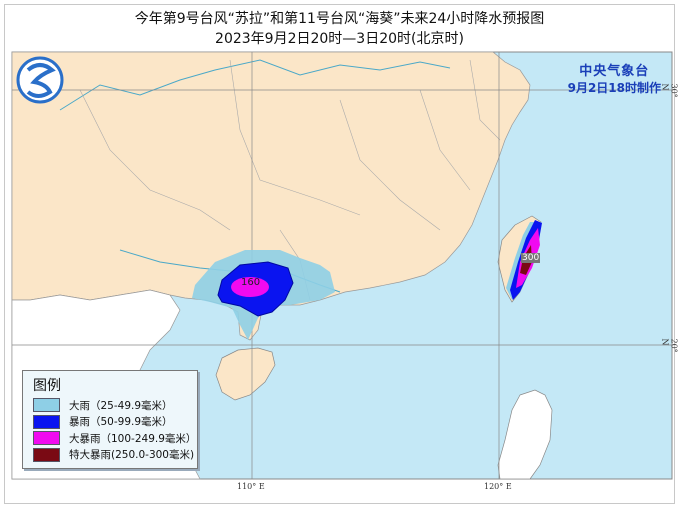  Describe the element at coordinates (132, 455) in the screenshot. I see `legend-label: 特大暴雨(250.0-300毫米)` at that location.